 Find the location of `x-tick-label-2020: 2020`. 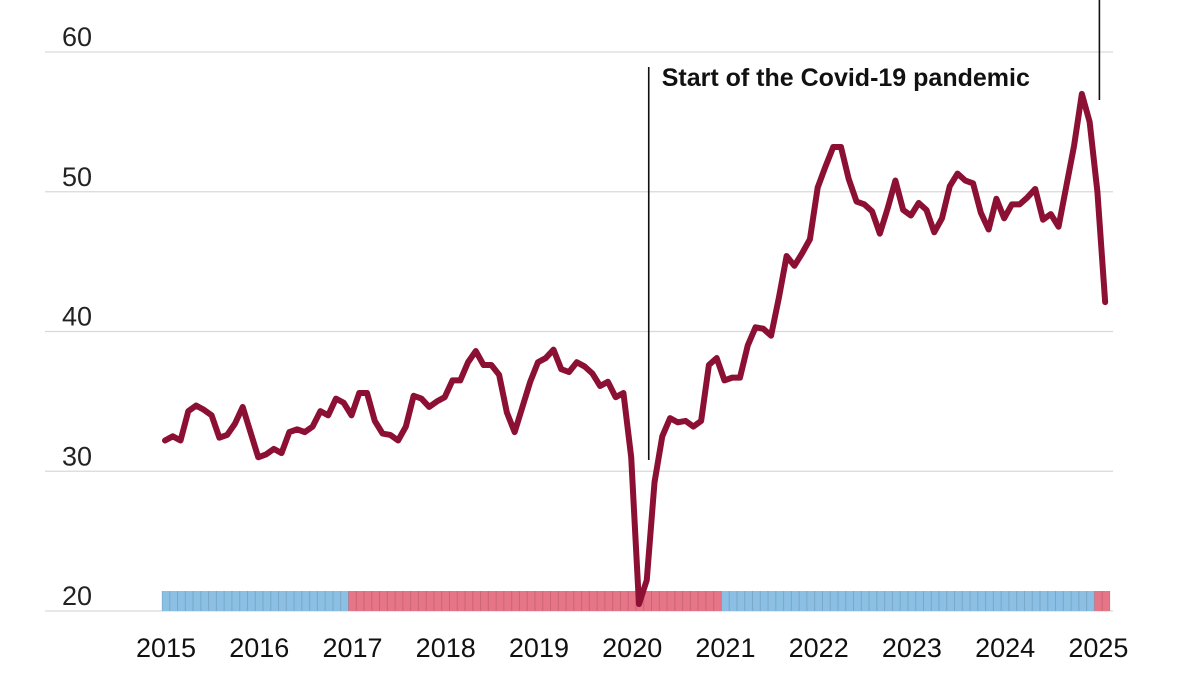

x-tick-label-2020: 2020 is located at coordinates (632, 648).